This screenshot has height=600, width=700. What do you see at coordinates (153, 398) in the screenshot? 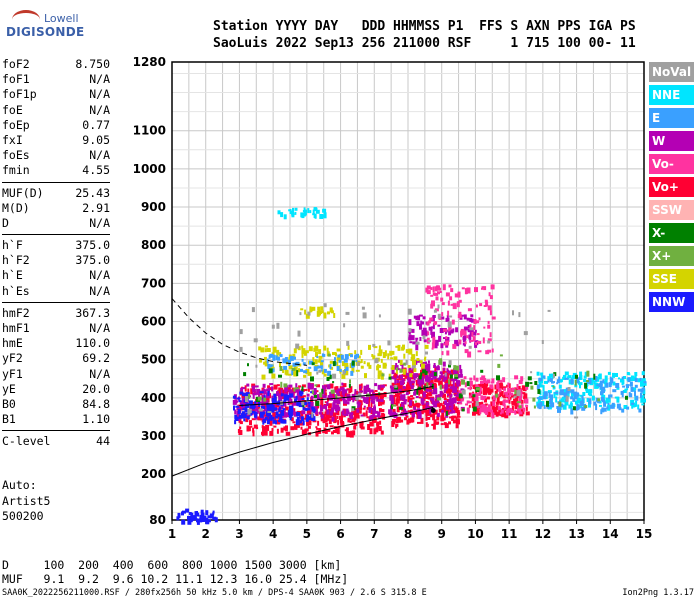
I see `y-tick-label: 400` at bounding box center [153, 398].